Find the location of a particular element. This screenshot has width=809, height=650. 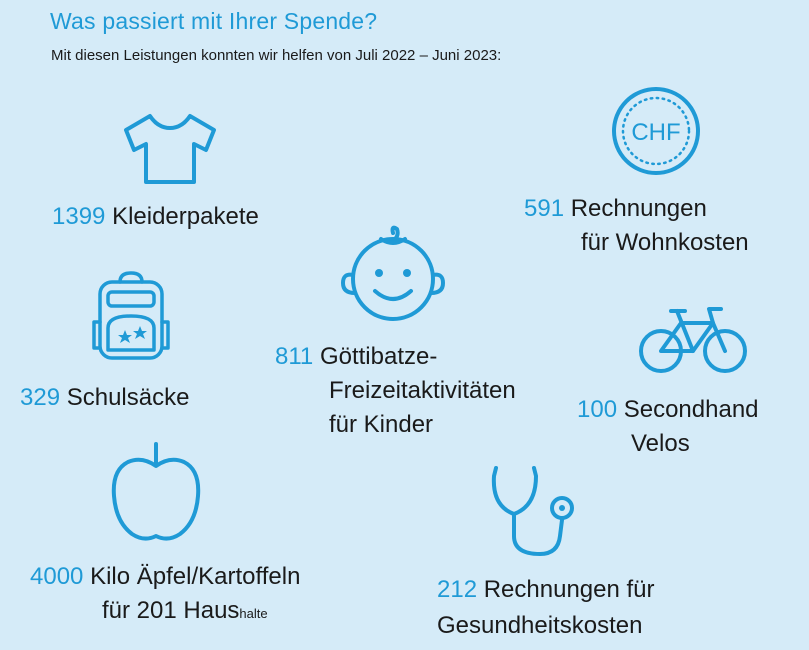

stat-apples-potatoes: 4000 Kilo Äpfel/Kartoffeln is located at coordinates (165, 576).